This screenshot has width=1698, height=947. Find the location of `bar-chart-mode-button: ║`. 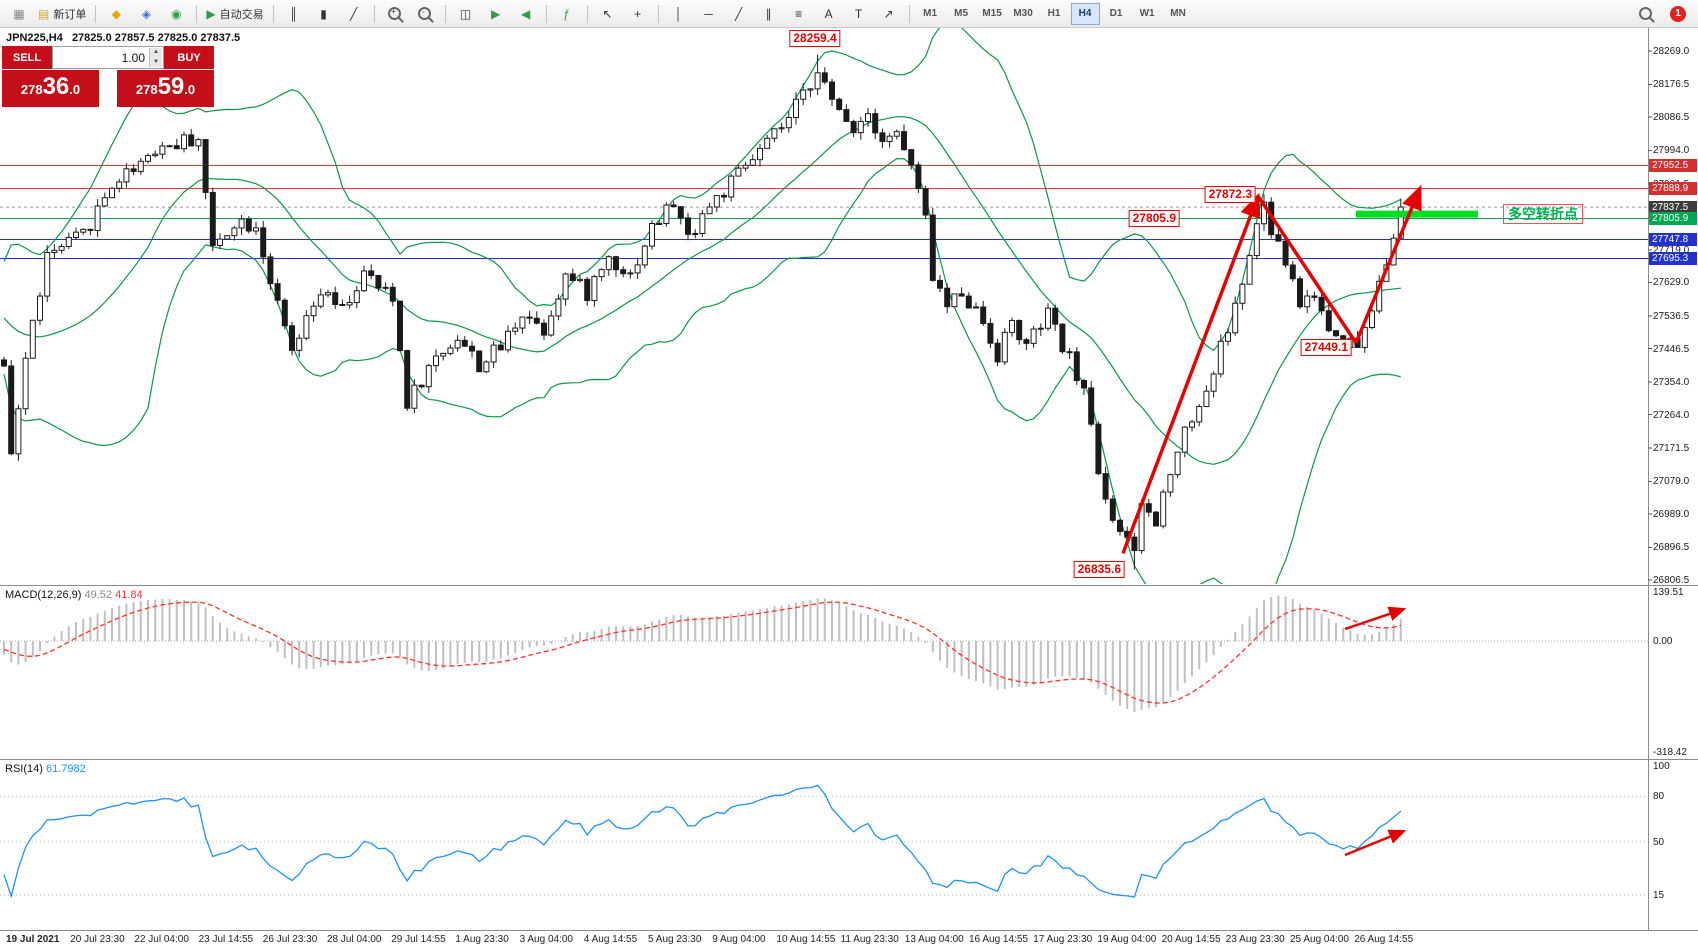

bar-chart-mode-button: ║ is located at coordinates (294, 14).